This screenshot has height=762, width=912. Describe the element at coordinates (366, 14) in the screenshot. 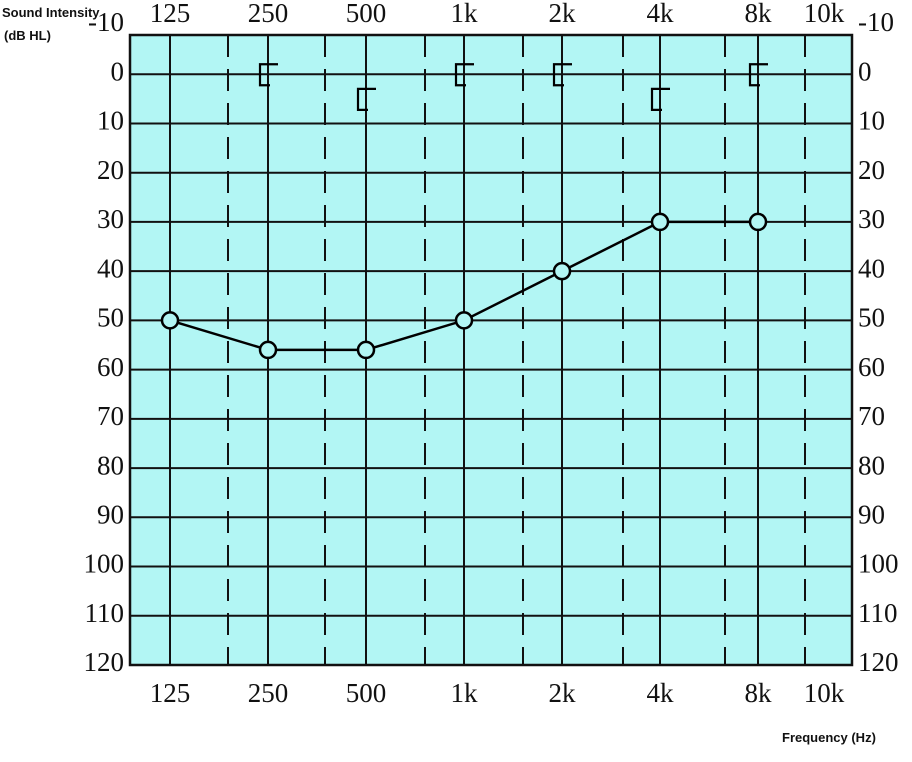

I see `x-tick-label-top: 500` at that location.